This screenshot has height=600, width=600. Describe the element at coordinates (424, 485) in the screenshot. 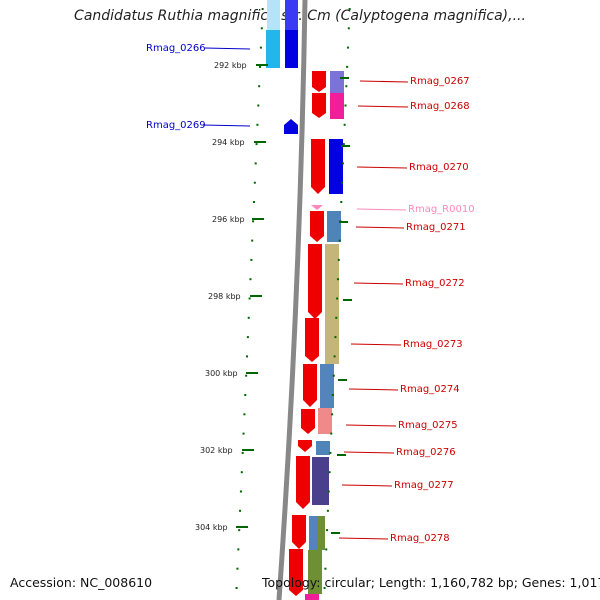

I see `gene-label-rmag_0277: Rmag_0277` at that location.